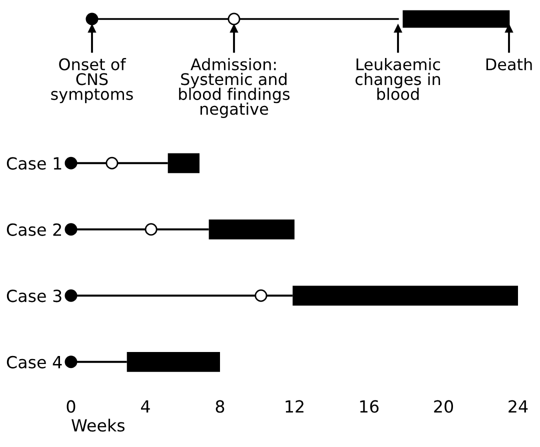 This screenshot has height=447, width=540. I want to click on y-tick-label: Case 1, so click(34, 163).